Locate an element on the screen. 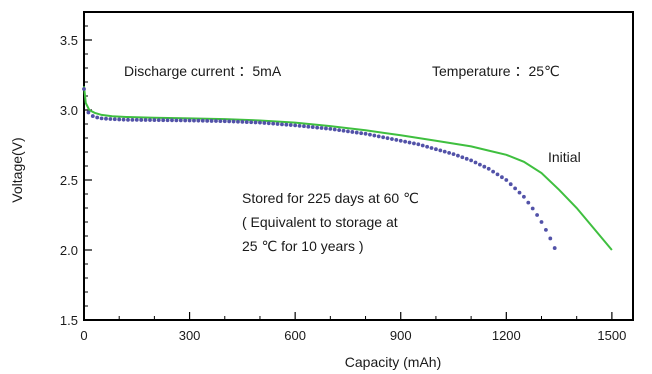  x-tick-label: 900 is located at coordinates (401, 335).